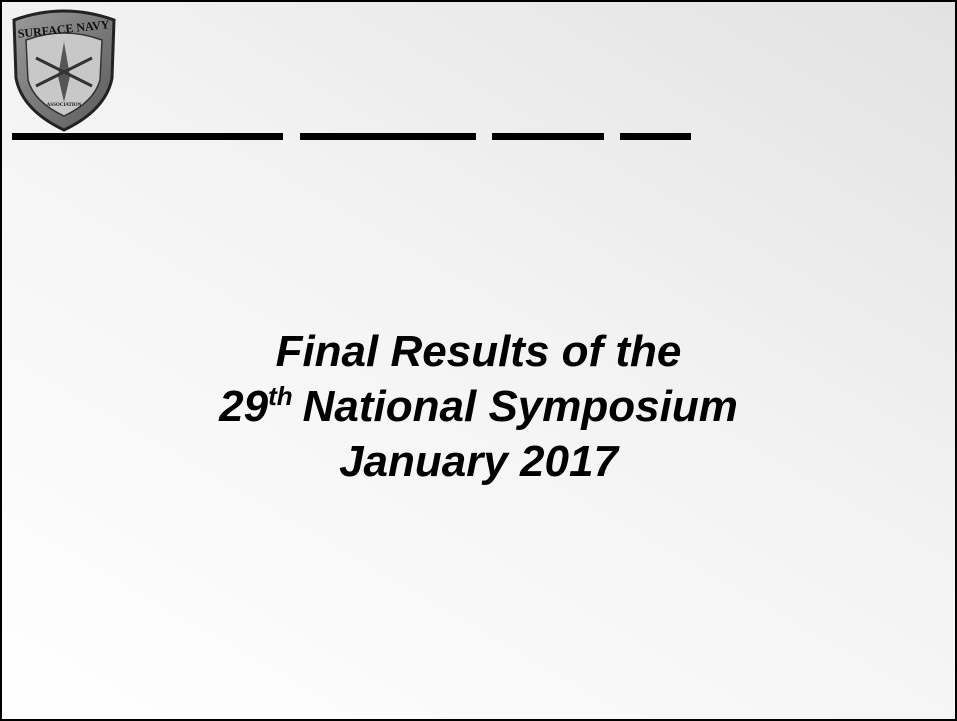 The height and width of the screenshot is (721, 957). What do you see at coordinates (280, 396) in the screenshot?
I see `title-suffix: th` at bounding box center [280, 396].